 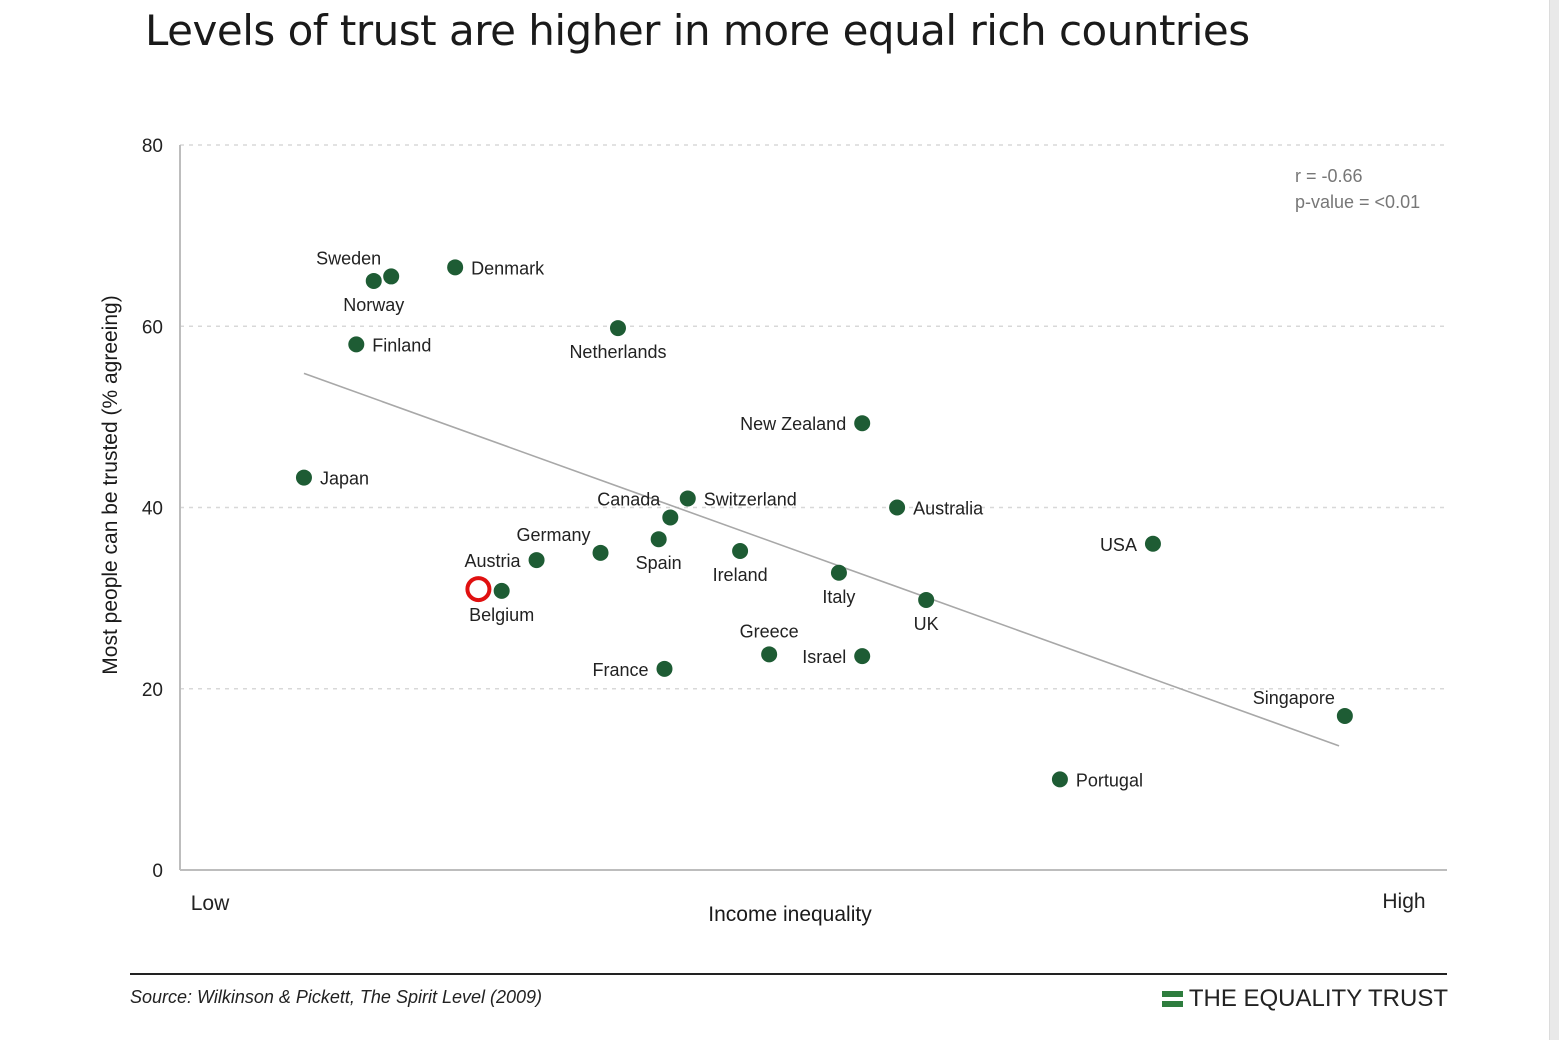 I want to click on data-point-label: Belgium, so click(x=501, y=615).